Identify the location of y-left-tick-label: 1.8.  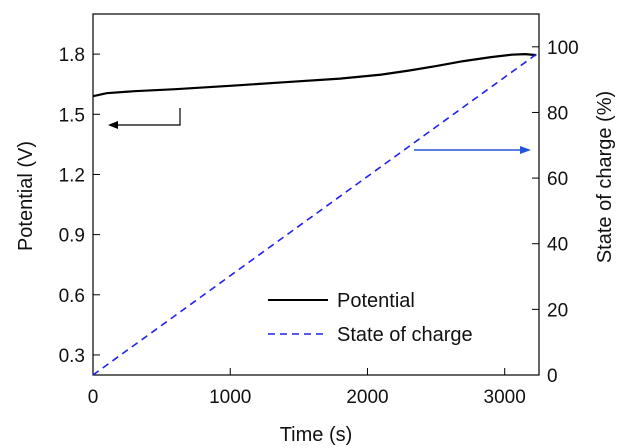
(72, 55).